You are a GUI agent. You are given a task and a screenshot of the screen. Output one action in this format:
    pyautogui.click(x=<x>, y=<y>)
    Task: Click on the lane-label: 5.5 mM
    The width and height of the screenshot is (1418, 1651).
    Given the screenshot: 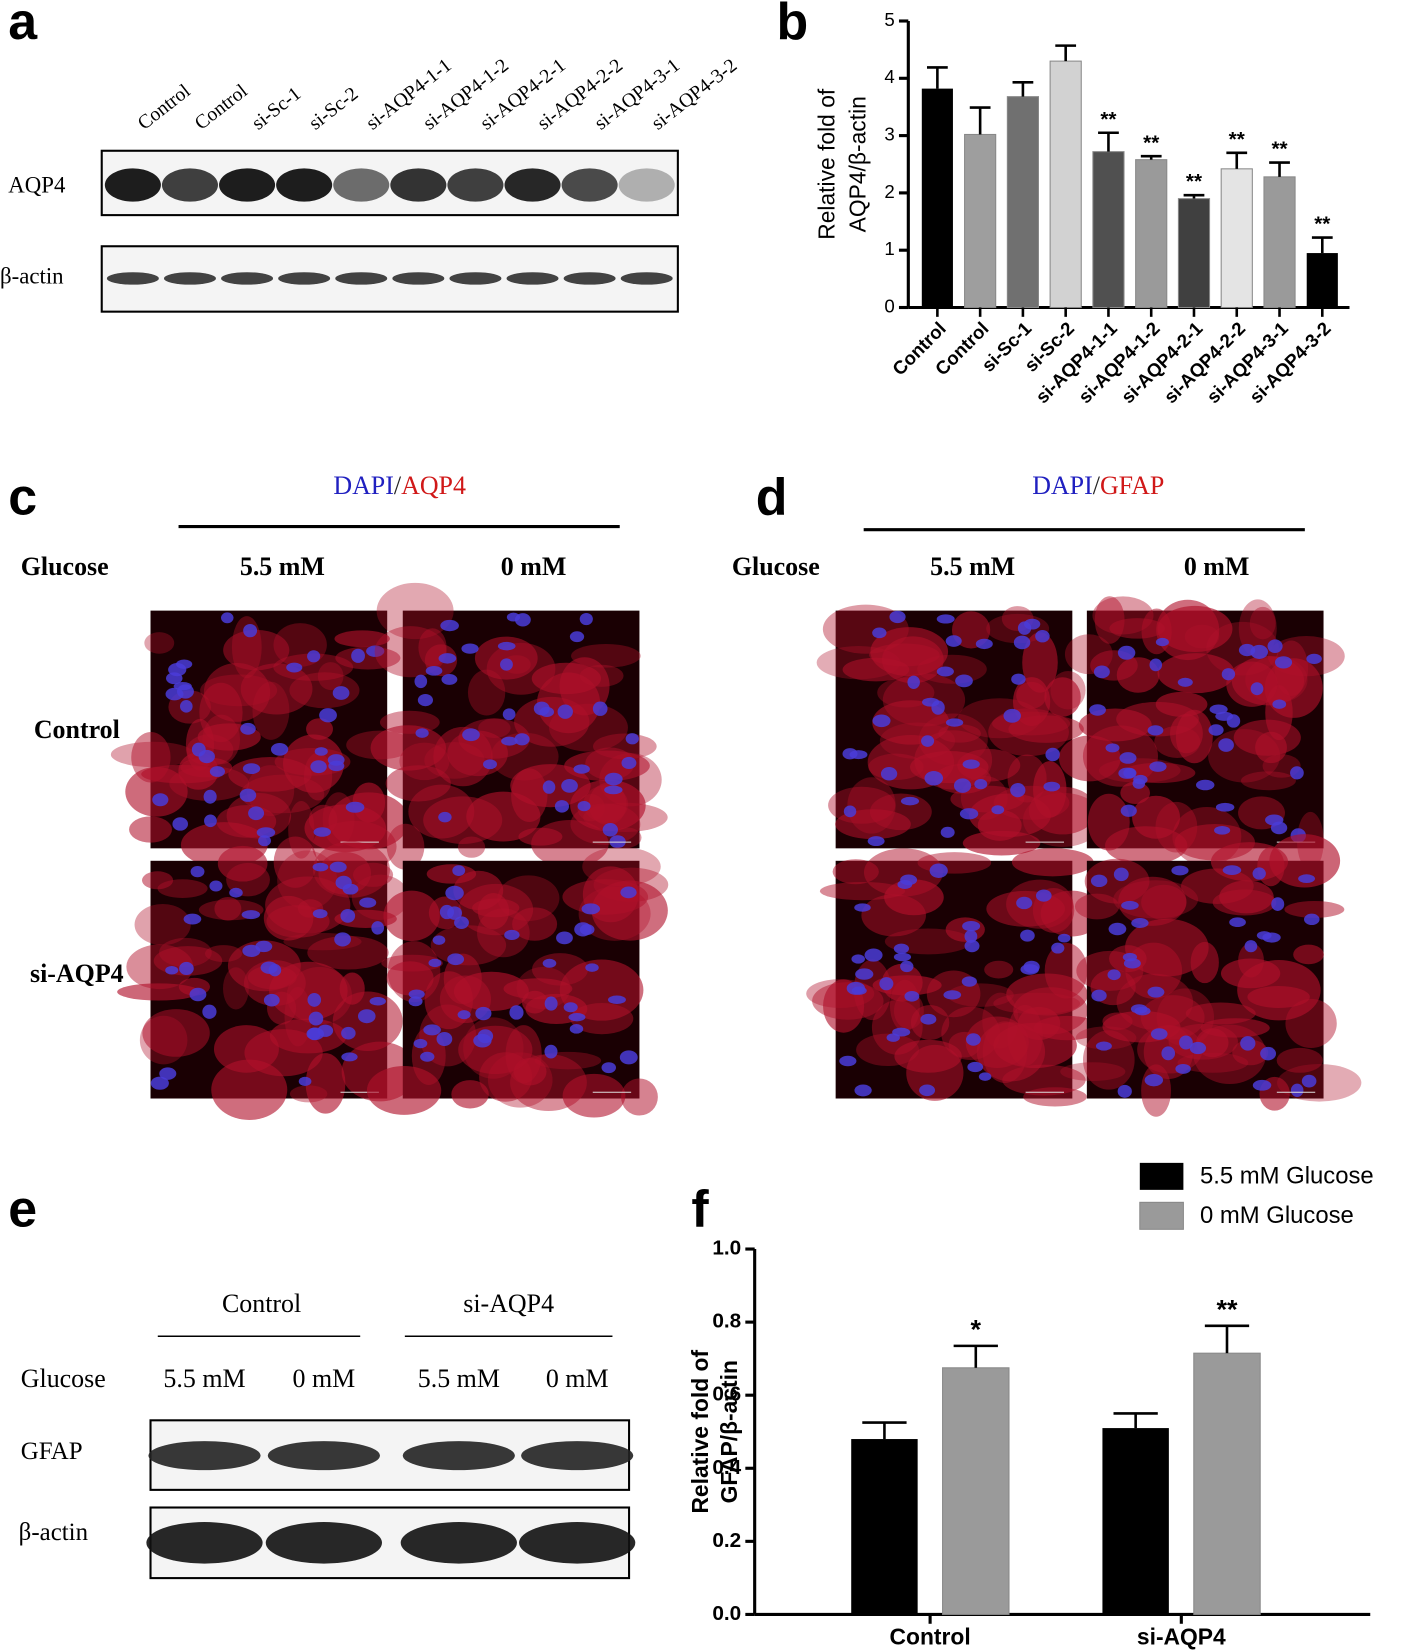 What is the action you would take?
    pyautogui.click(x=459, y=1378)
    